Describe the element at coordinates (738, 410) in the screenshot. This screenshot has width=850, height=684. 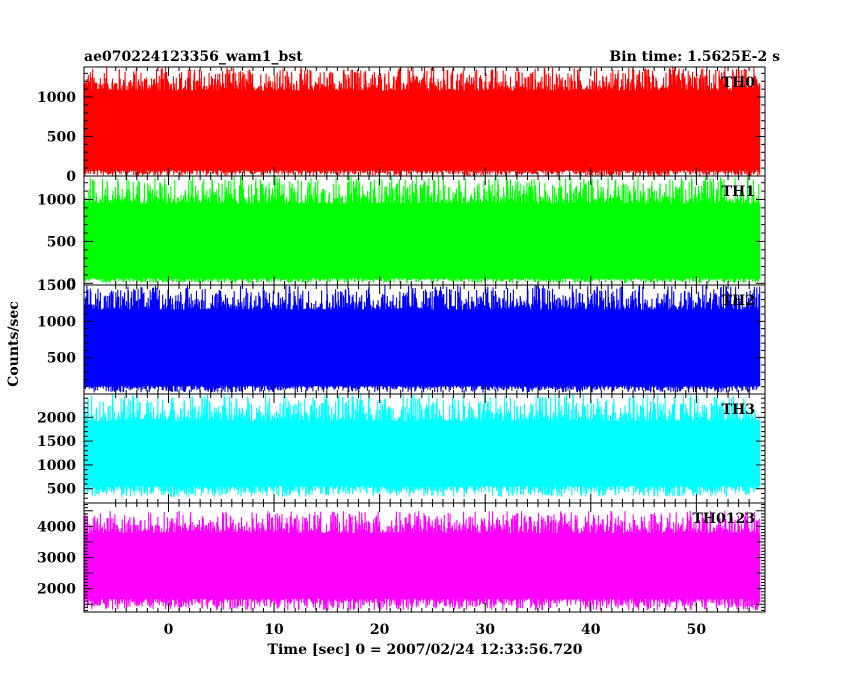
I see `panel-label-th3: TH3` at that location.